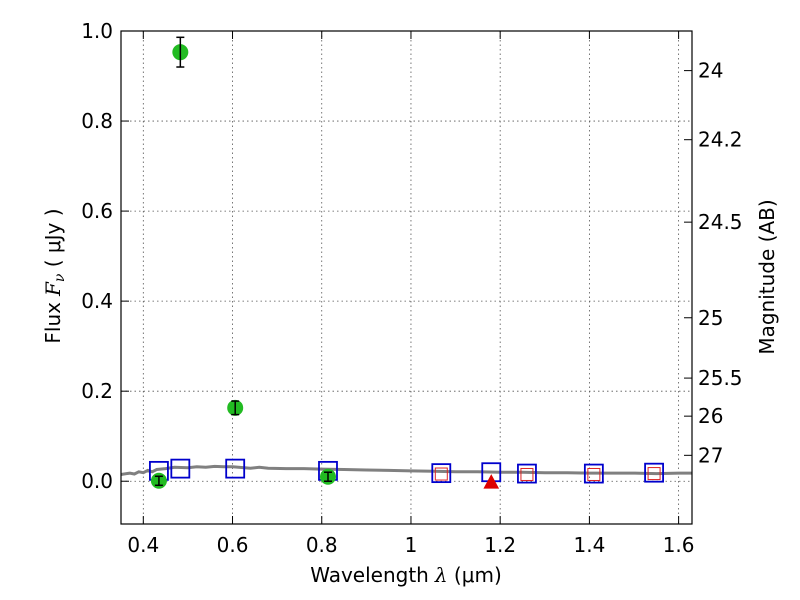 The height and width of the screenshot is (600, 800). What do you see at coordinates (710, 71) in the screenshot?
I see `y2-tick-label: 24` at bounding box center [710, 71].